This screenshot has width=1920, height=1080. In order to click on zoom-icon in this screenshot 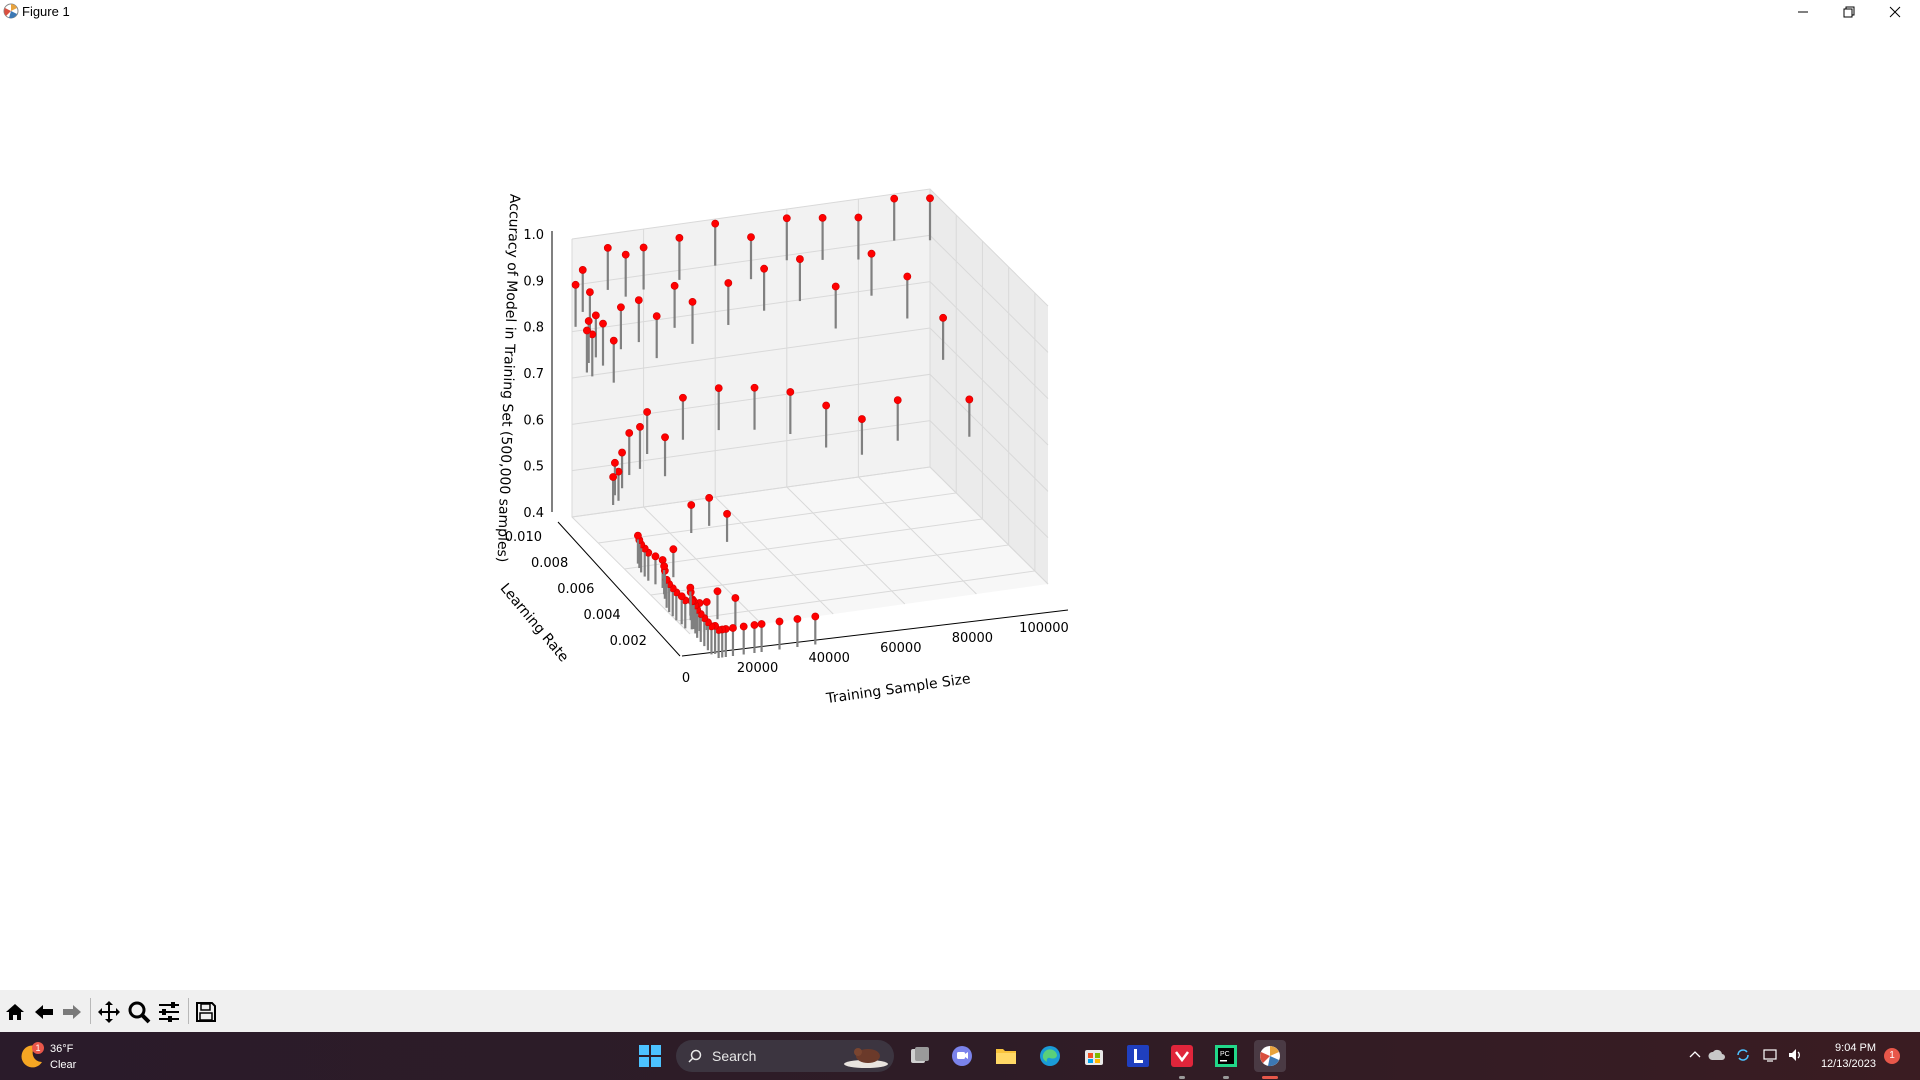, I will do `click(139, 1012)`.